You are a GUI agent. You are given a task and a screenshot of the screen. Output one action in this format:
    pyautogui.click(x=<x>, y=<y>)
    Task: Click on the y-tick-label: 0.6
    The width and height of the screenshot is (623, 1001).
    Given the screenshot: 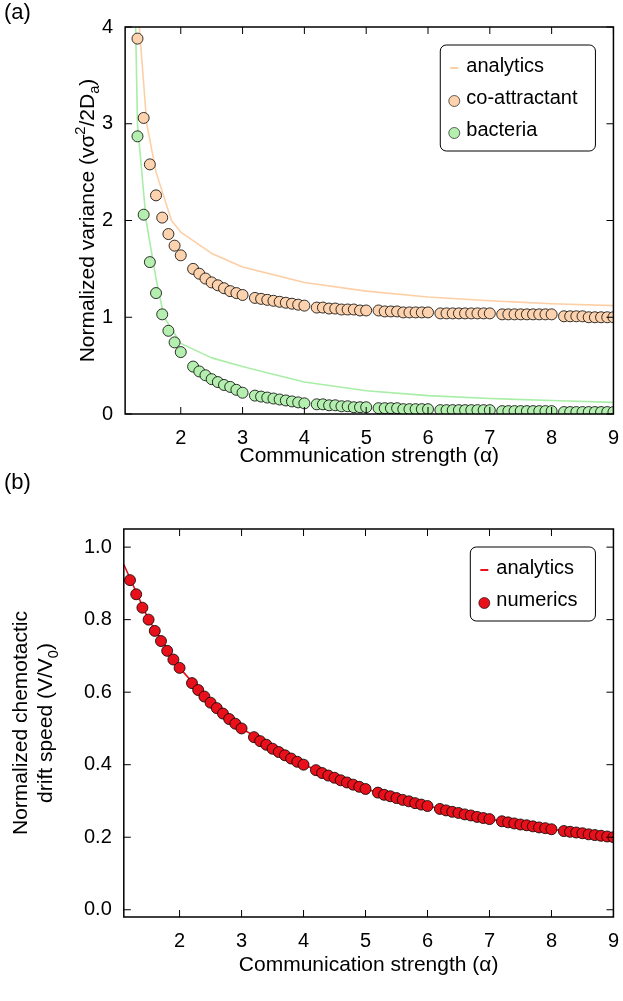 What is the action you would take?
    pyautogui.click(x=97, y=690)
    